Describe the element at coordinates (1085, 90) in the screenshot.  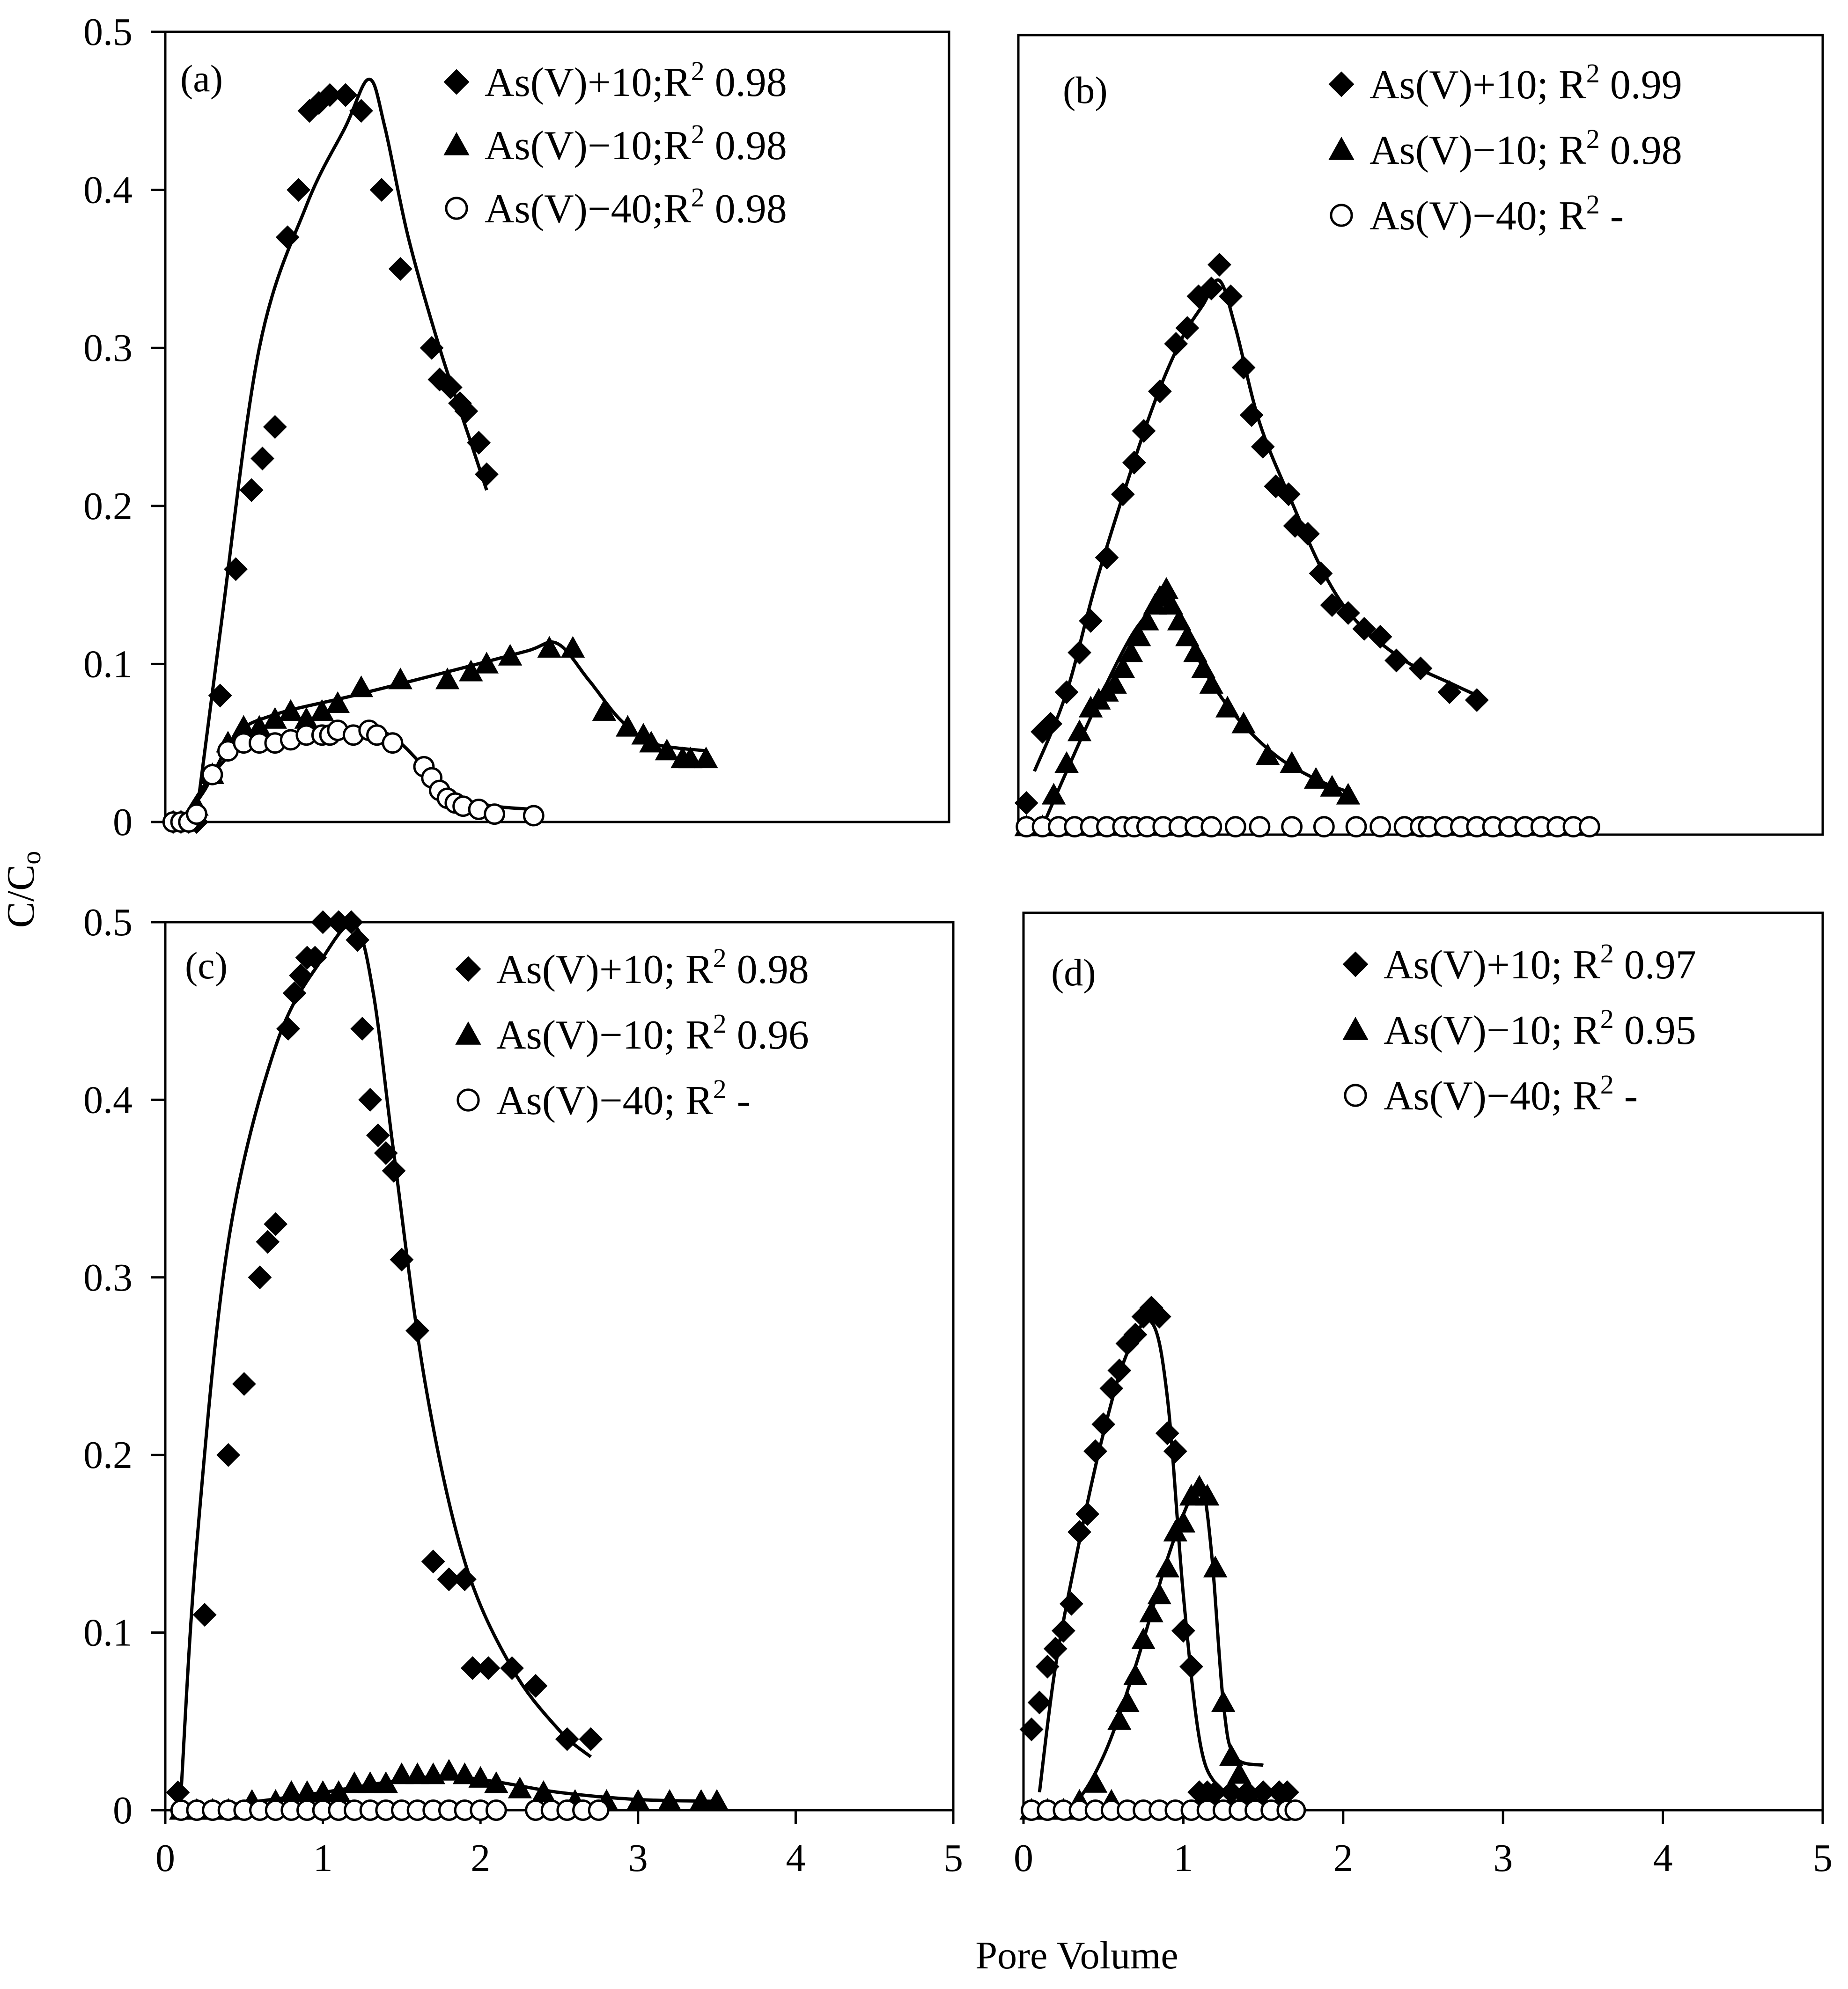
I see `panel-label: (b)` at that location.